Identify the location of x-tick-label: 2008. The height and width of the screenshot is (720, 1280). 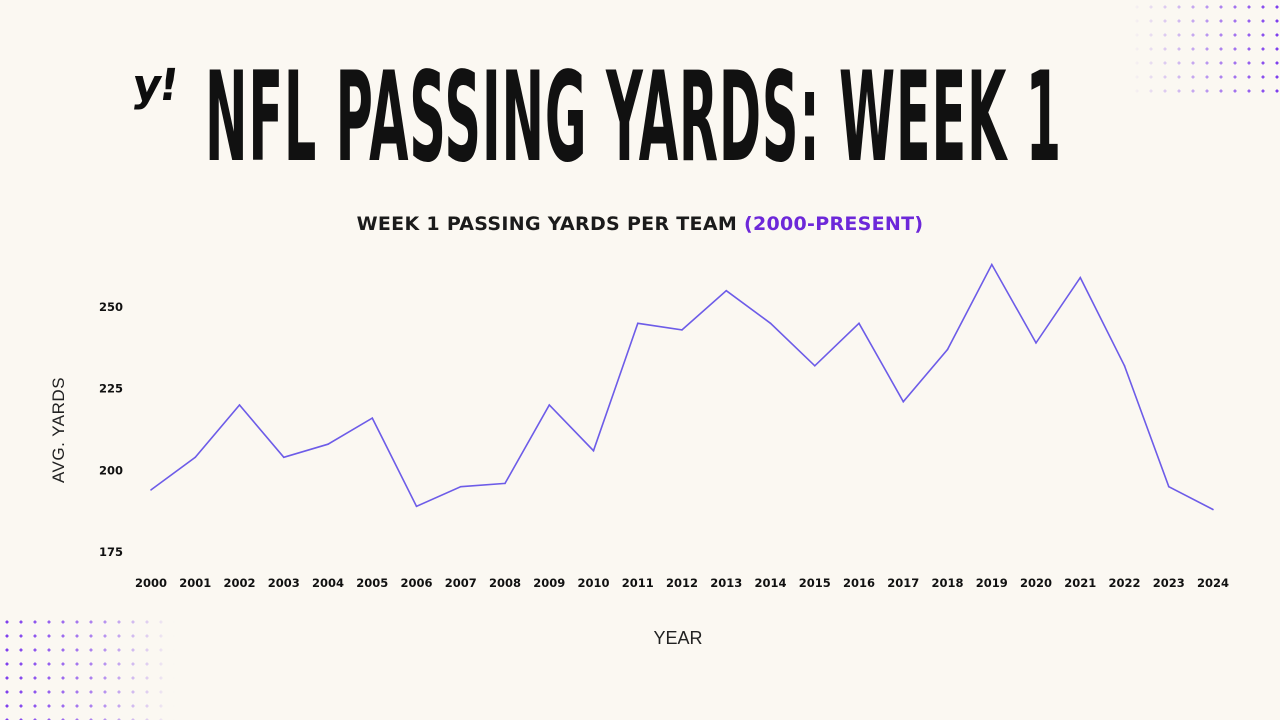
(505, 583).